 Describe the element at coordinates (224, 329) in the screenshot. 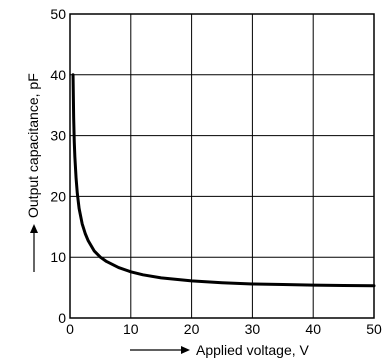

I see `x-tick-labels: 0 10 20 30 40 50` at that location.